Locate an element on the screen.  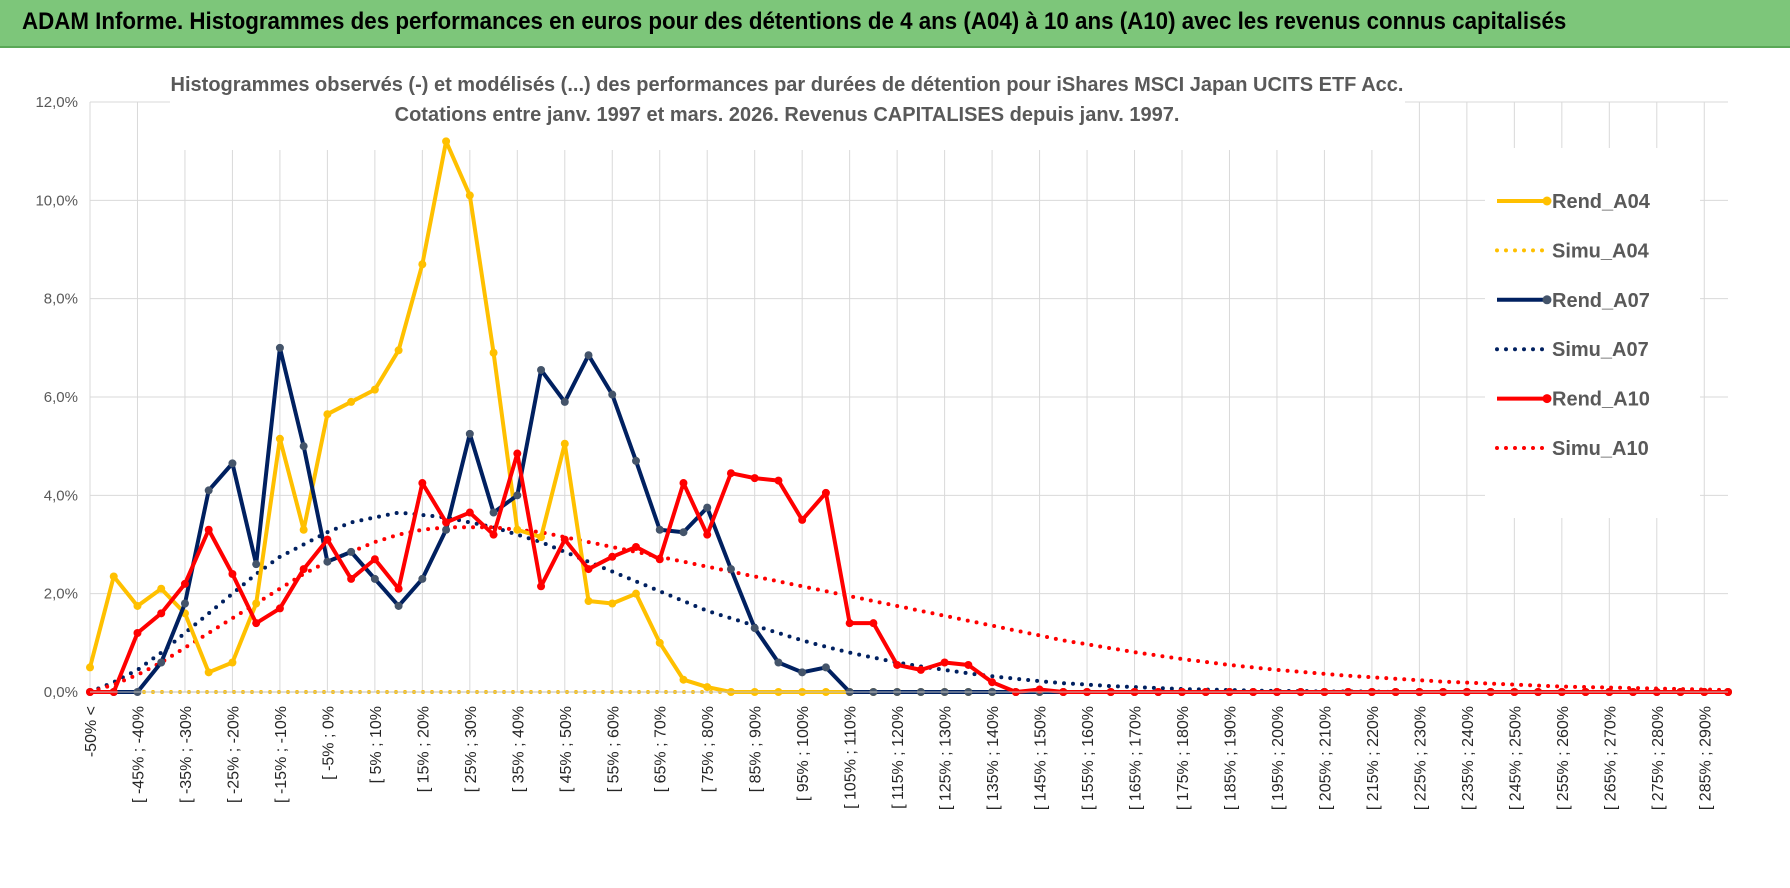
x-tick-label: [ -15% ; -10% is located at coordinates (281, 754).